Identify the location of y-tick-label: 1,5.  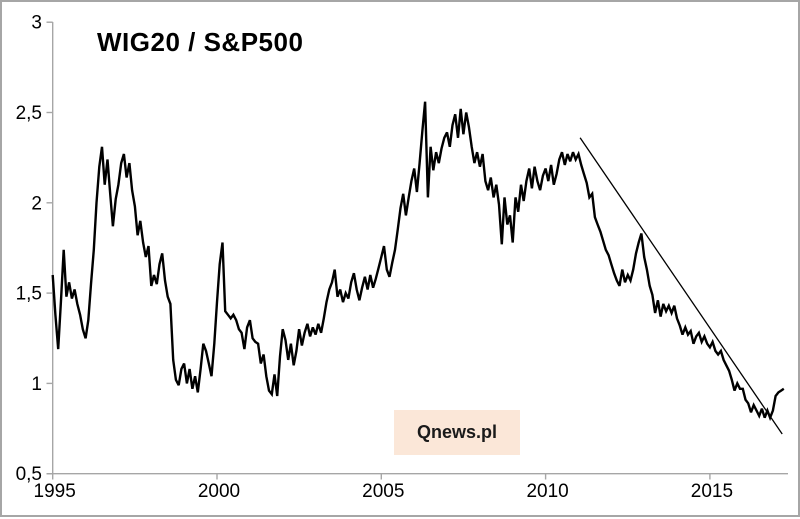
(29, 294).